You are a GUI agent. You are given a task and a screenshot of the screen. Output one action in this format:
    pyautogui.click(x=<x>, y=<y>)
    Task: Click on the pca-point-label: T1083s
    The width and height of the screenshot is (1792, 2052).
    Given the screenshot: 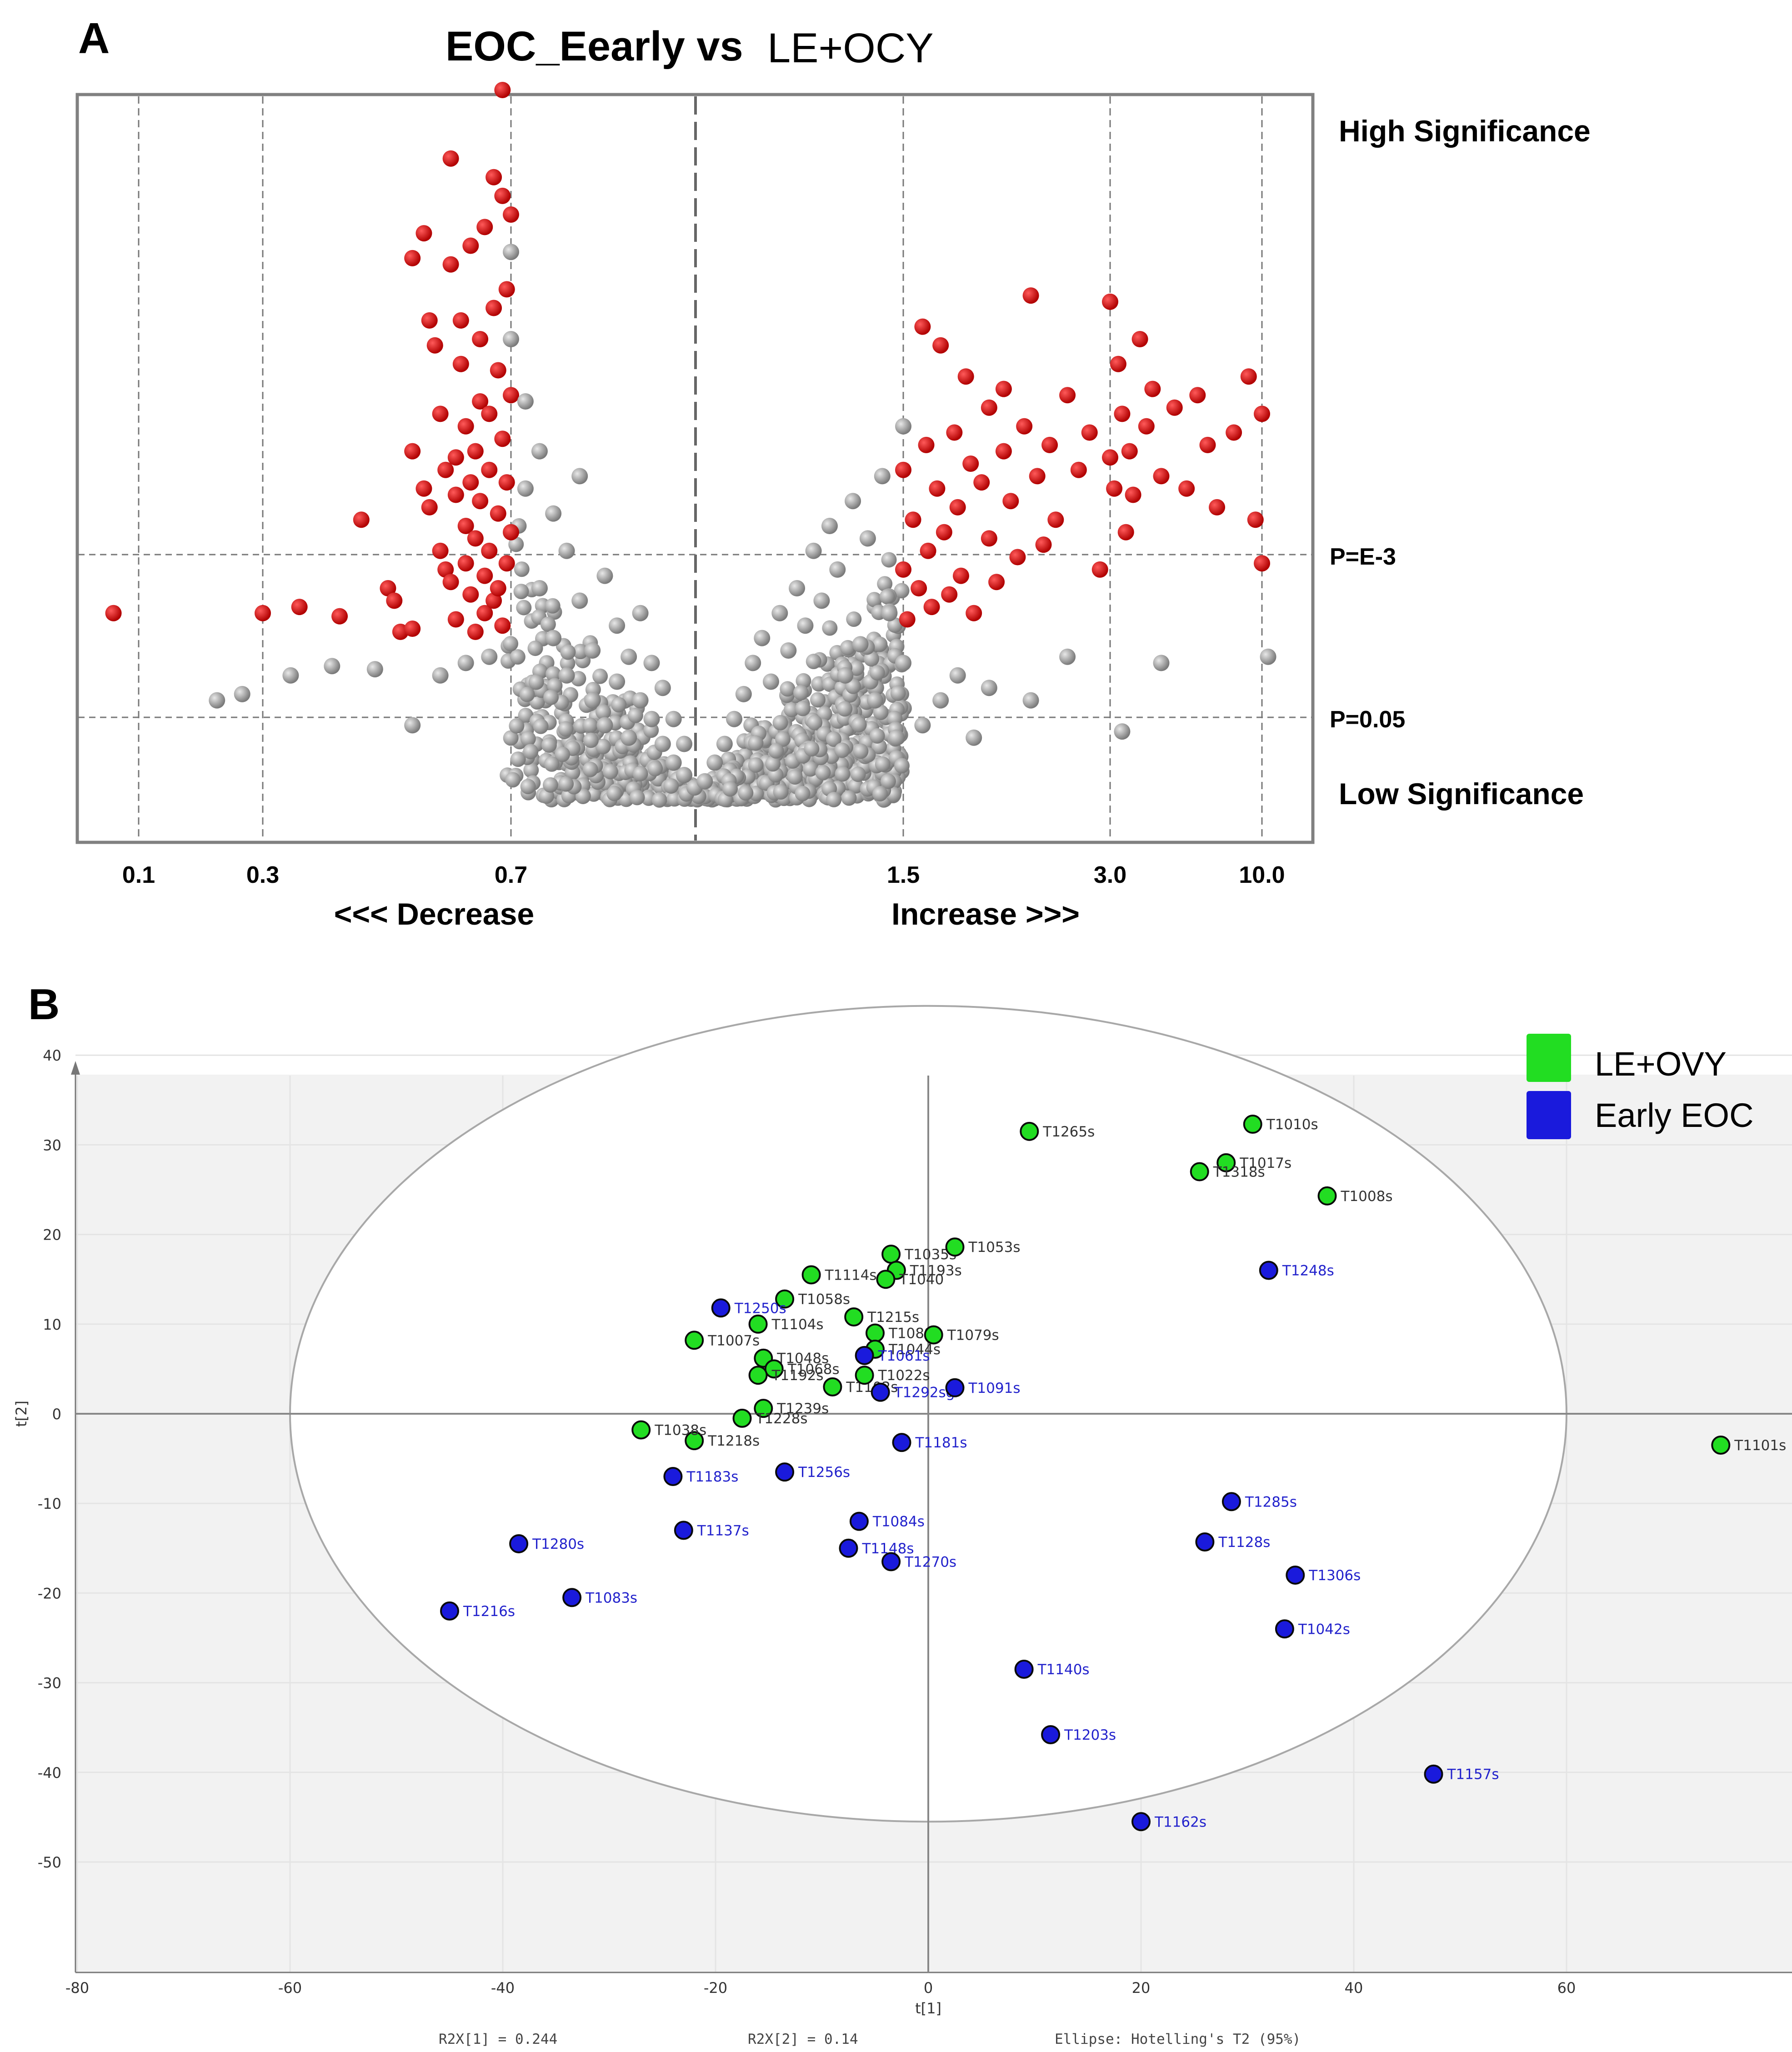 What is the action you would take?
    pyautogui.click(x=611, y=1598)
    